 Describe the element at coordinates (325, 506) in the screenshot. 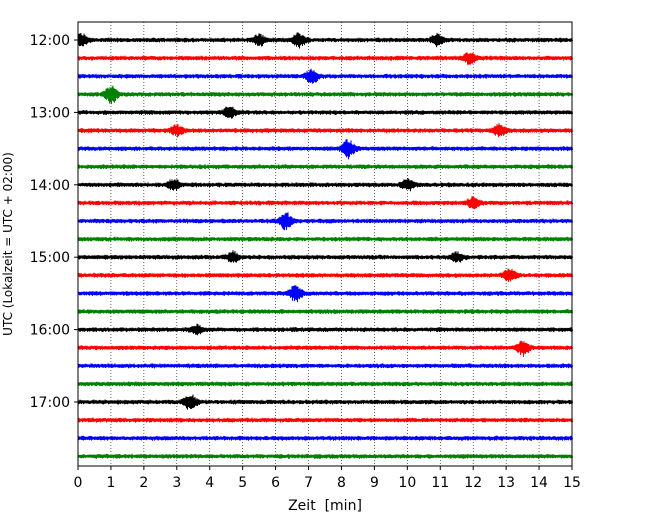

I see `x-axis-title: Zeit [min]` at that location.